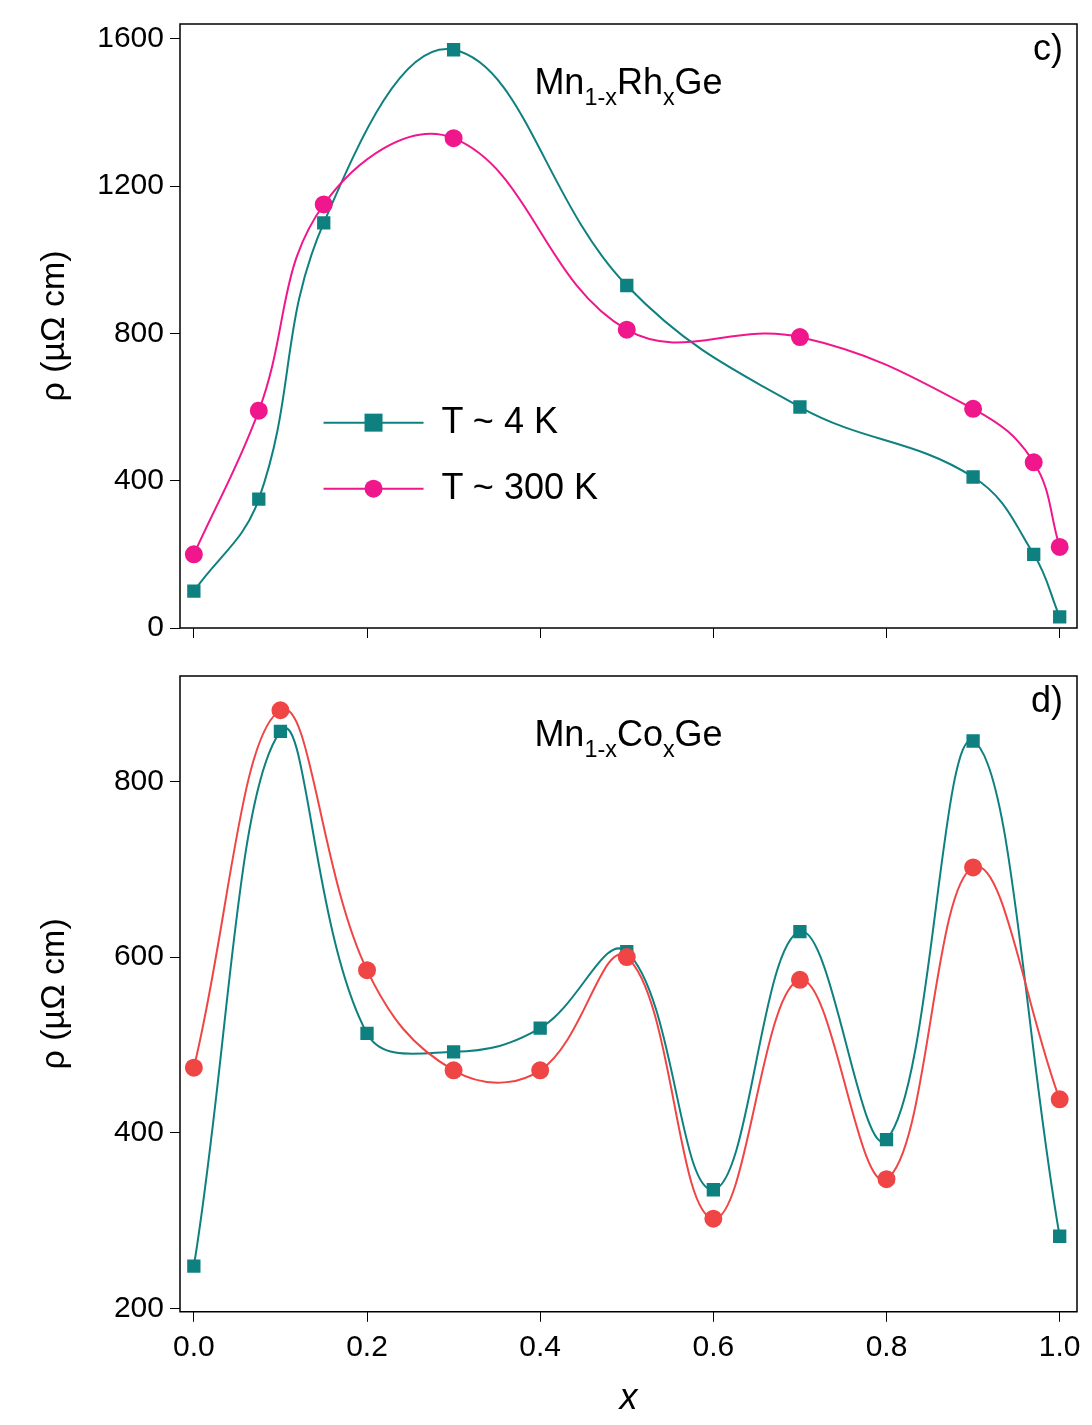 This screenshot has height=1425, width=1092. Describe the element at coordinates (540, 1346) in the screenshot. I see `x-tick-label: 0.4` at that location.